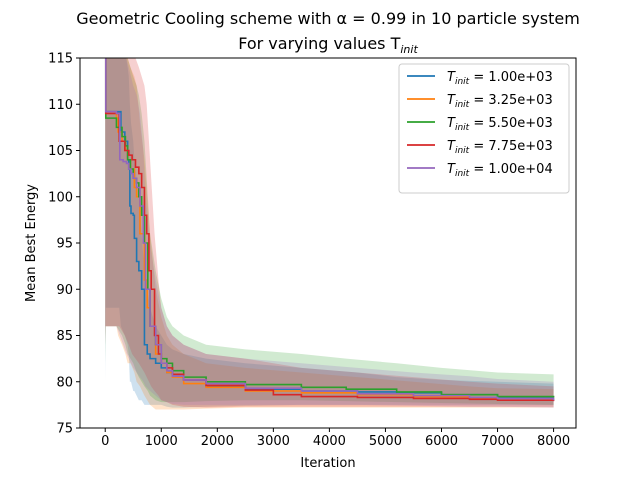 The image size is (640, 480). I want to click on x-tick-label: 5000, so click(385, 441).